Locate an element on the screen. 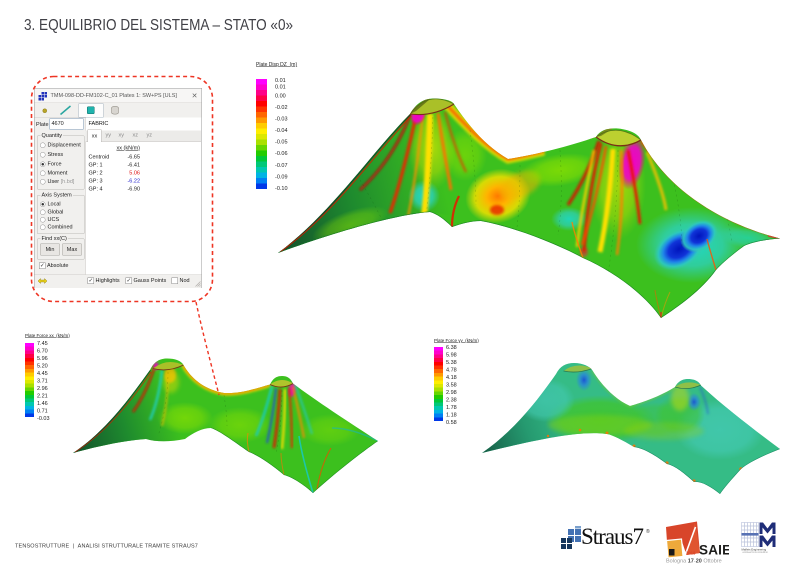  svg-text: Bologna 17-20 Ottobre is located at coordinates (694, 561).